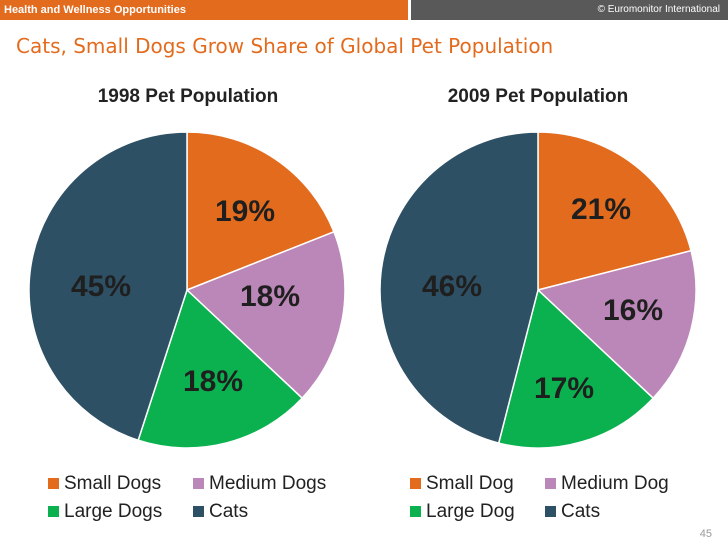 This screenshot has width=728, height=546. Describe the element at coordinates (580, 511) in the screenshot. I see `legend-label-1-3: Cats` at that location.